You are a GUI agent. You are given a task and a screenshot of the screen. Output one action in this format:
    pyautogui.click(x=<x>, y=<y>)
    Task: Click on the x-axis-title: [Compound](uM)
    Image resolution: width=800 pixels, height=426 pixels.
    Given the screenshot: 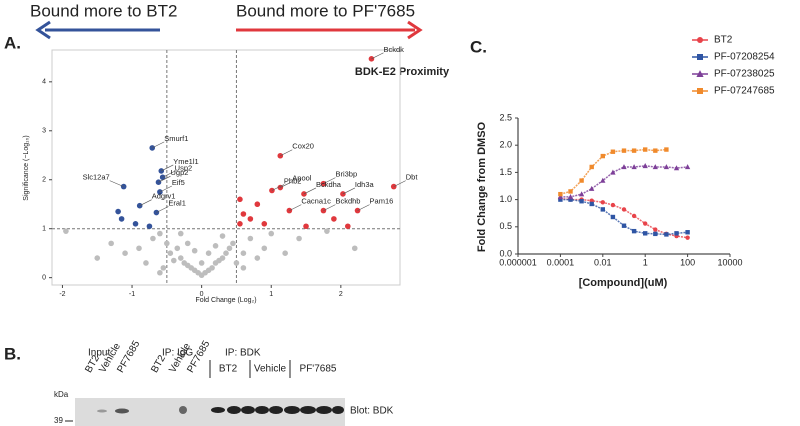 What is the action you would take?
    pyautogui.click(x=623, y=283)
    